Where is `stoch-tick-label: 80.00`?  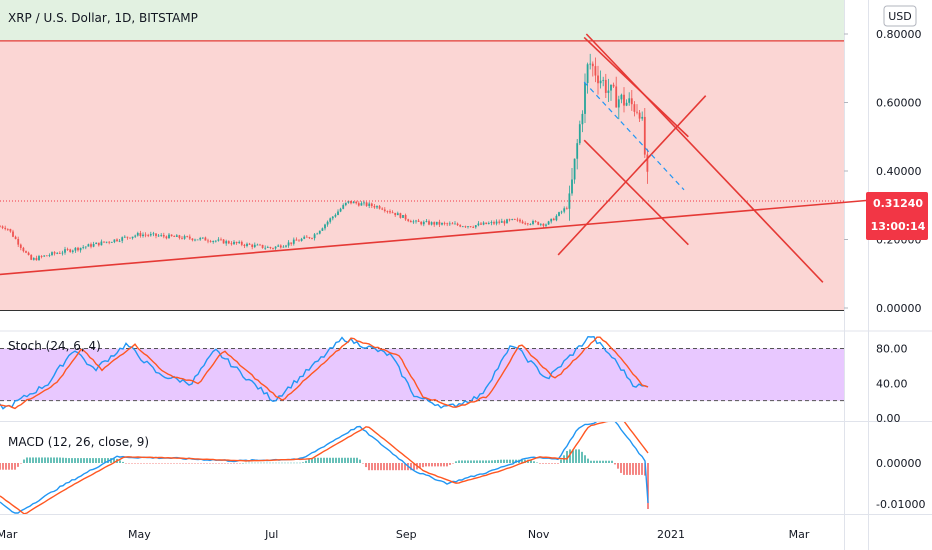 stoch-tick-label: 80.00 is located at coordinates (892, 349).